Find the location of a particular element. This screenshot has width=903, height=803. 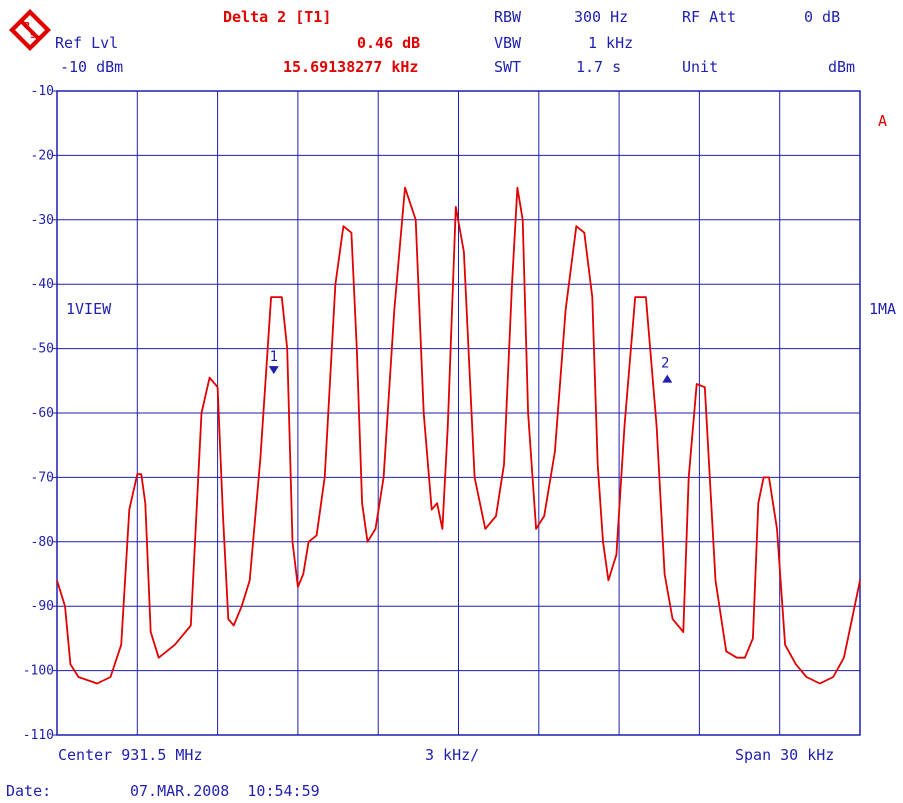

y-tick-label: -10 is located at coordinates (42, 91).